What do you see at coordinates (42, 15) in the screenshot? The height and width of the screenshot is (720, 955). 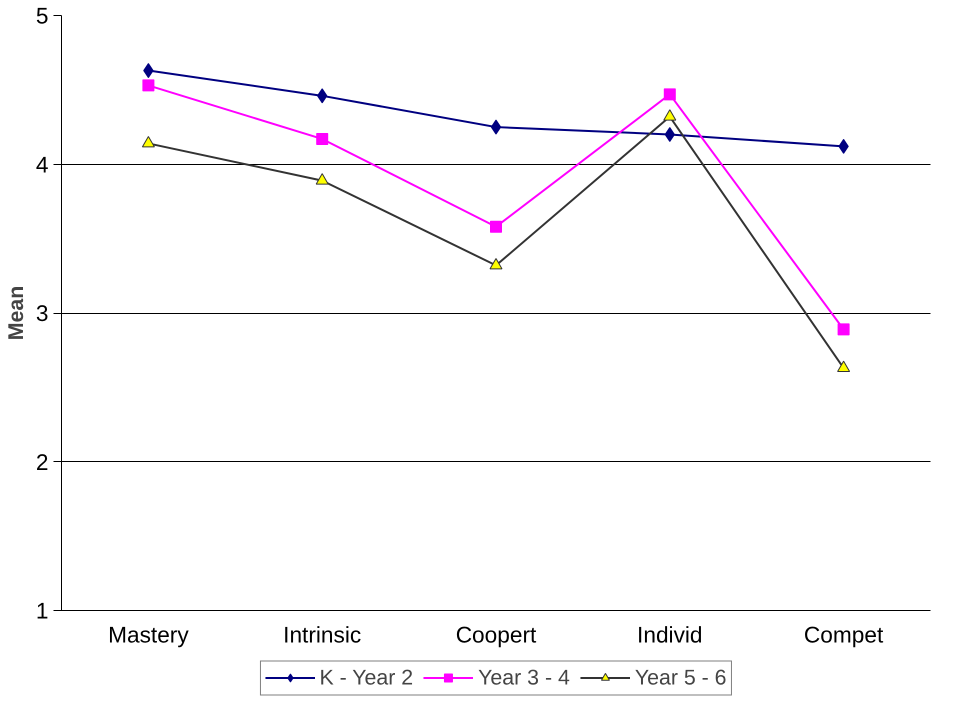 I see `y-tick-label: 5` at bounding box center [42, 15].